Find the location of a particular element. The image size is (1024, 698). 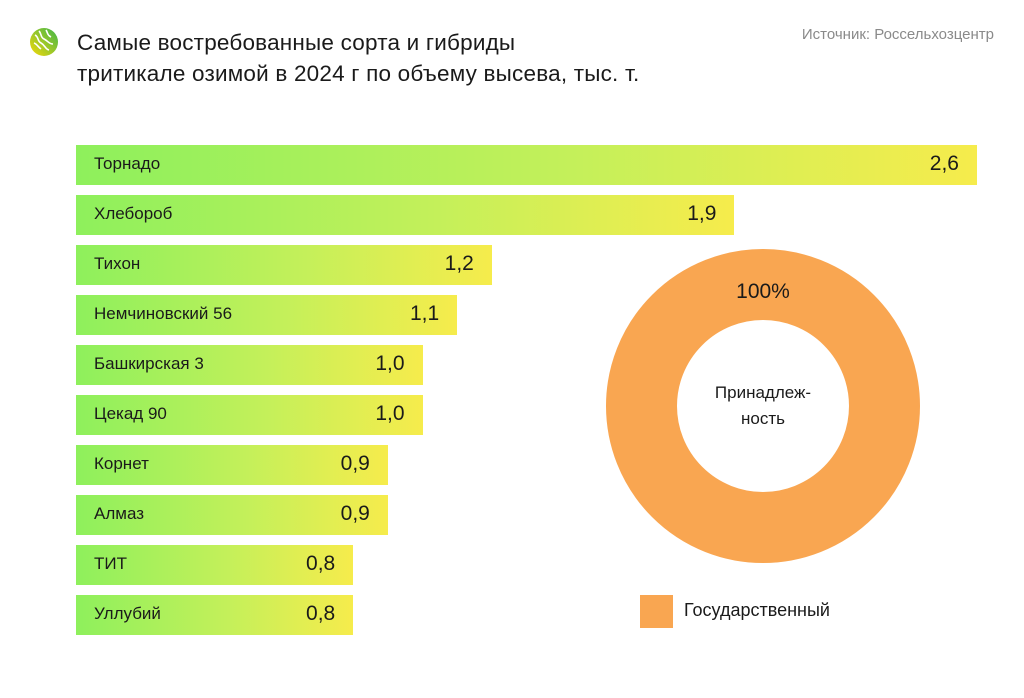

bar-value-label: 2,6 is located at coordinates (944, 163).